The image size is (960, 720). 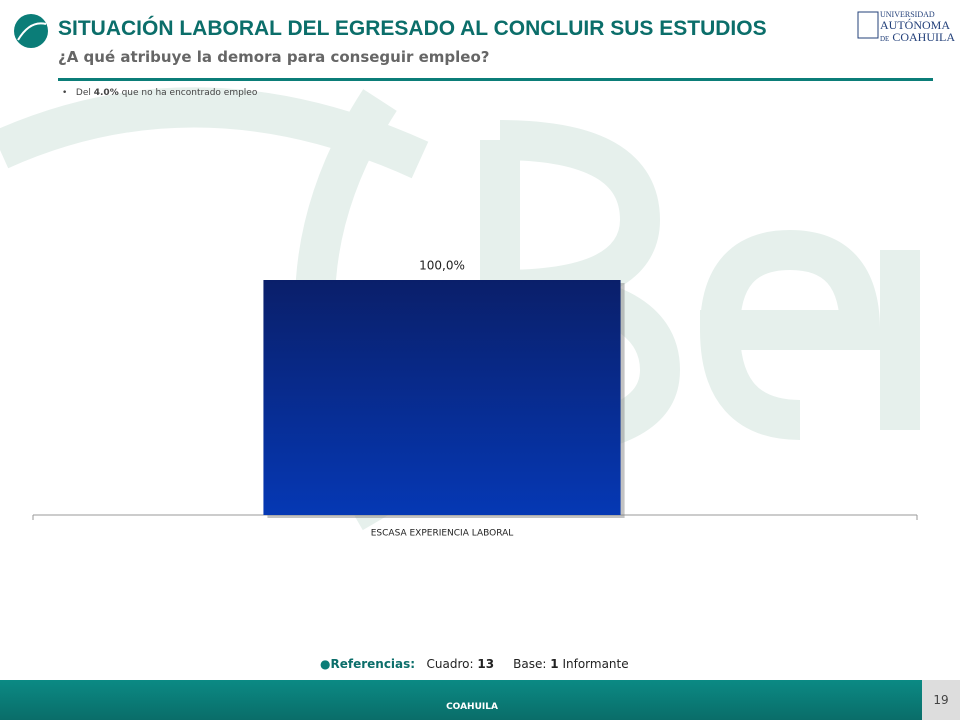 What do you see at coordinates (106, 93) in the screenshot?
I see `note-highlight: 4.0%` at bounding box center [106, 93].